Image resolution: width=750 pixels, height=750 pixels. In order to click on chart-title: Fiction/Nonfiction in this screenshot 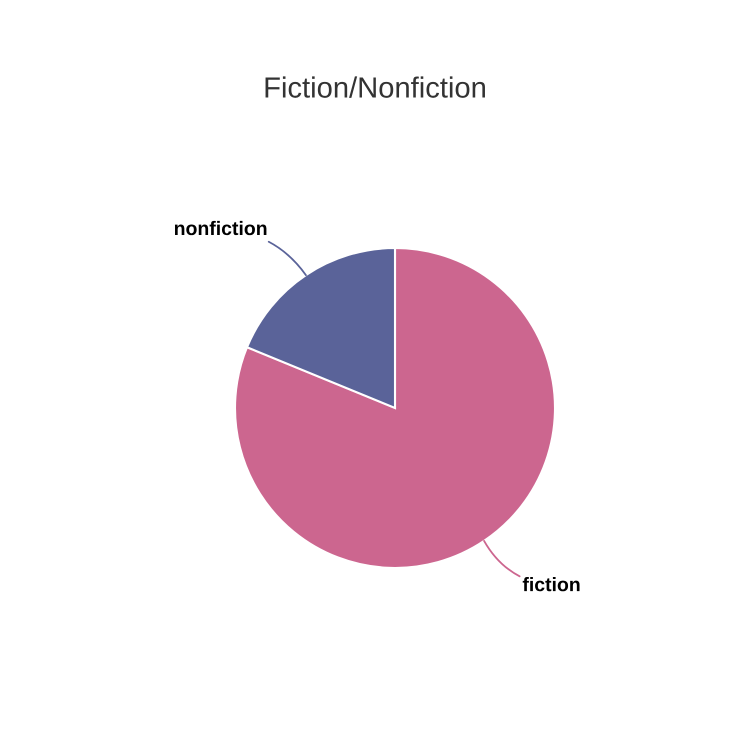, I will do `click(375, 87)`.